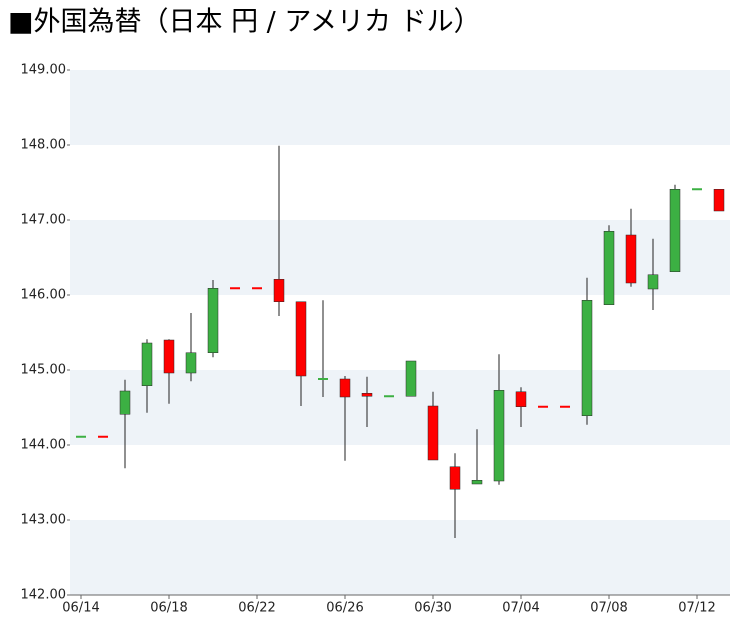  What do you see at coordinates (696, 608) in the screenshot?
I see `x-tick-label: 07/12` at bounding box center [696, 608].